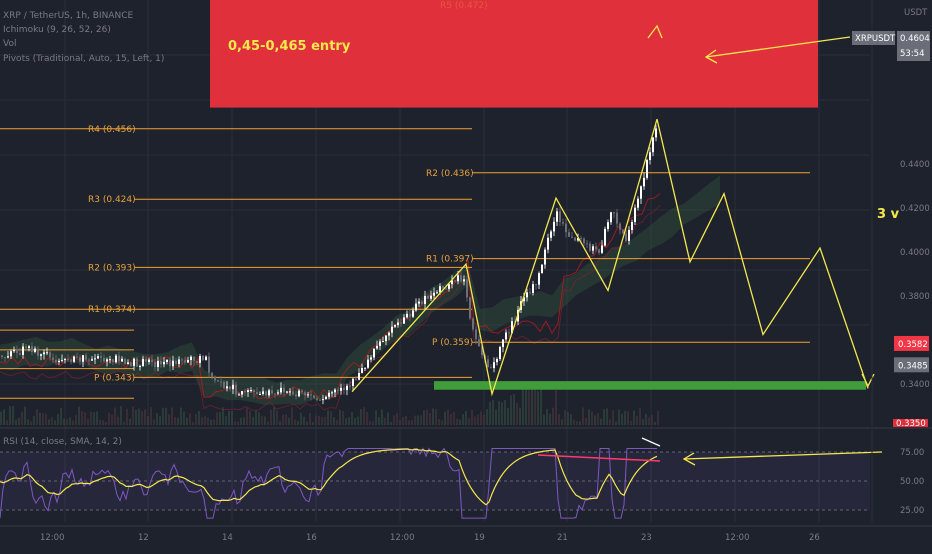 This screenshot has height=554, width=932. I want to click on pivot-r2-new-label: R2 (0.436), so click(450, 174).